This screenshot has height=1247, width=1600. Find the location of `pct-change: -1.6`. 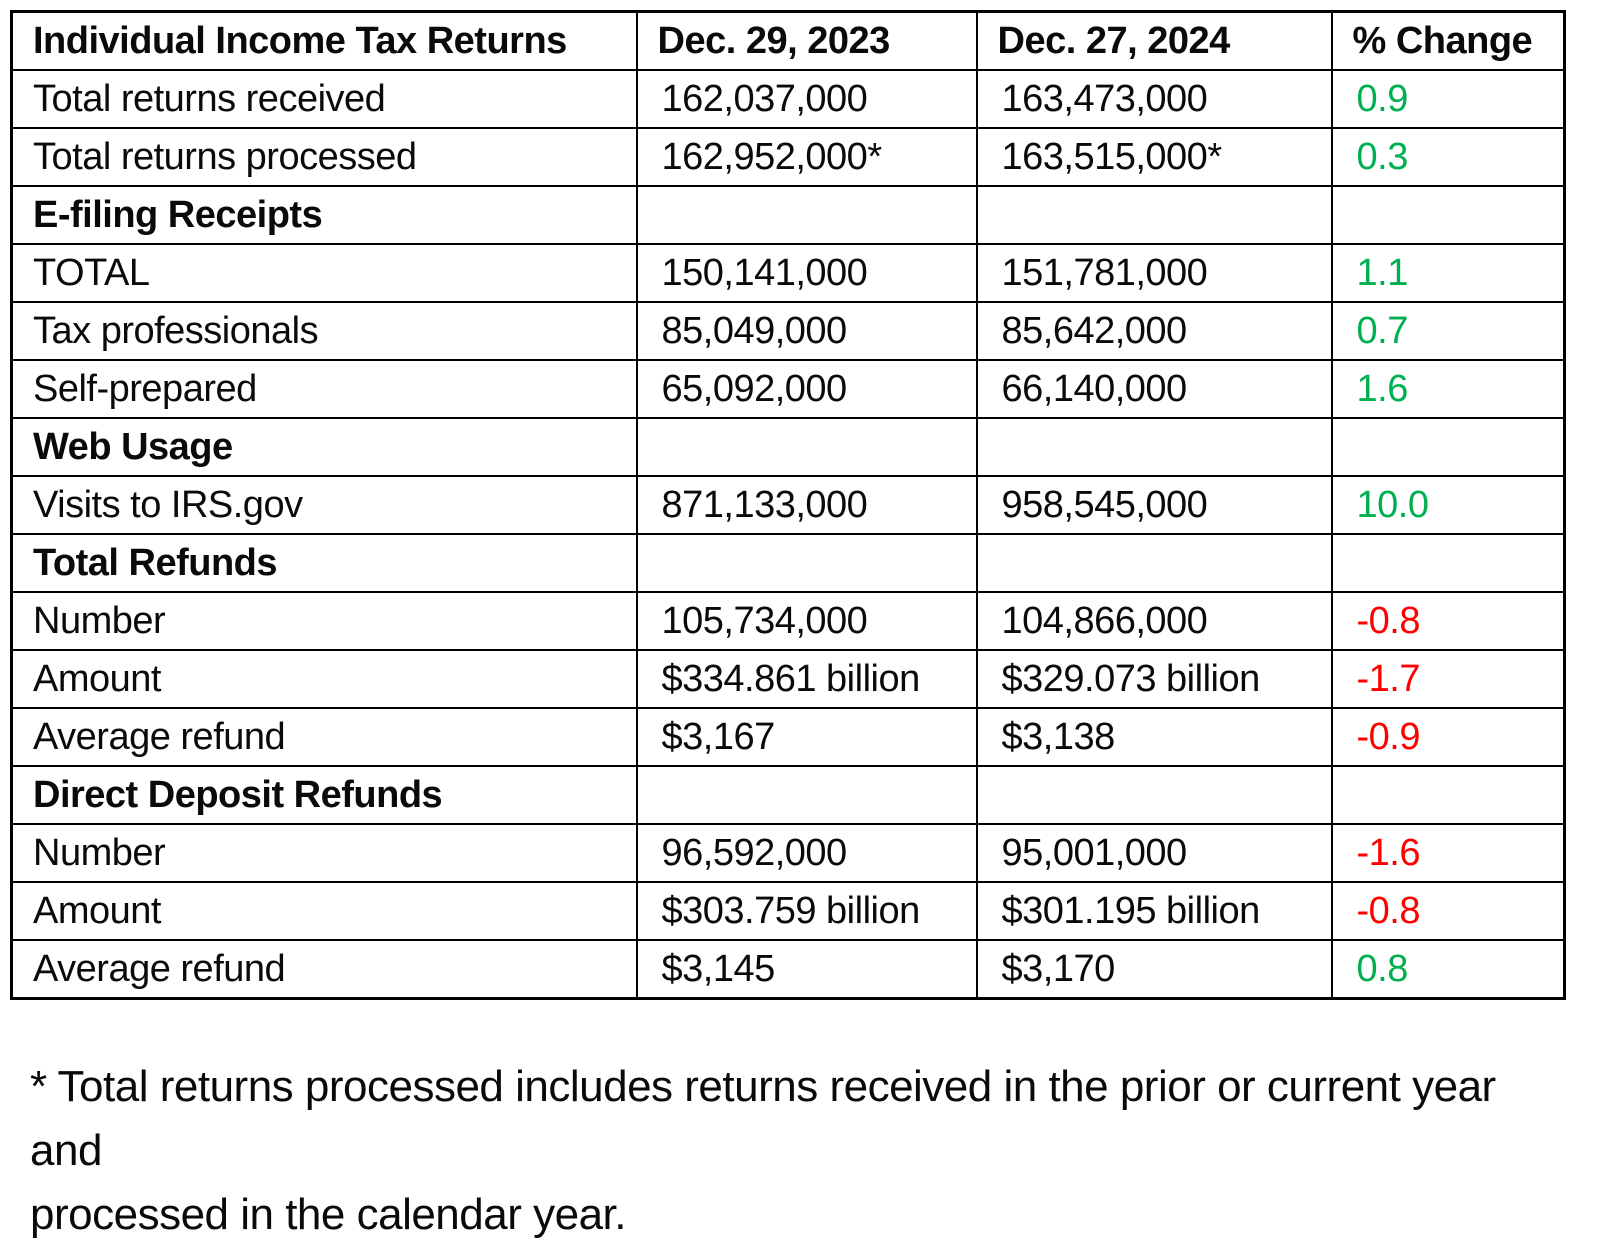

pct-change: -1.6 is located at coordinates (1448, 853).